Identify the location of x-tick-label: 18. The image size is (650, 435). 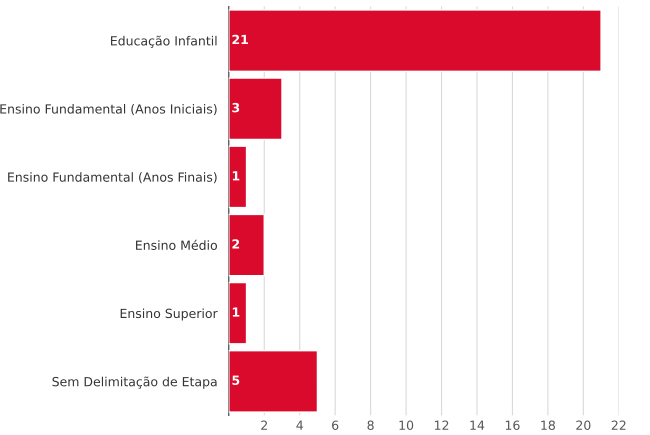
(548, 425).